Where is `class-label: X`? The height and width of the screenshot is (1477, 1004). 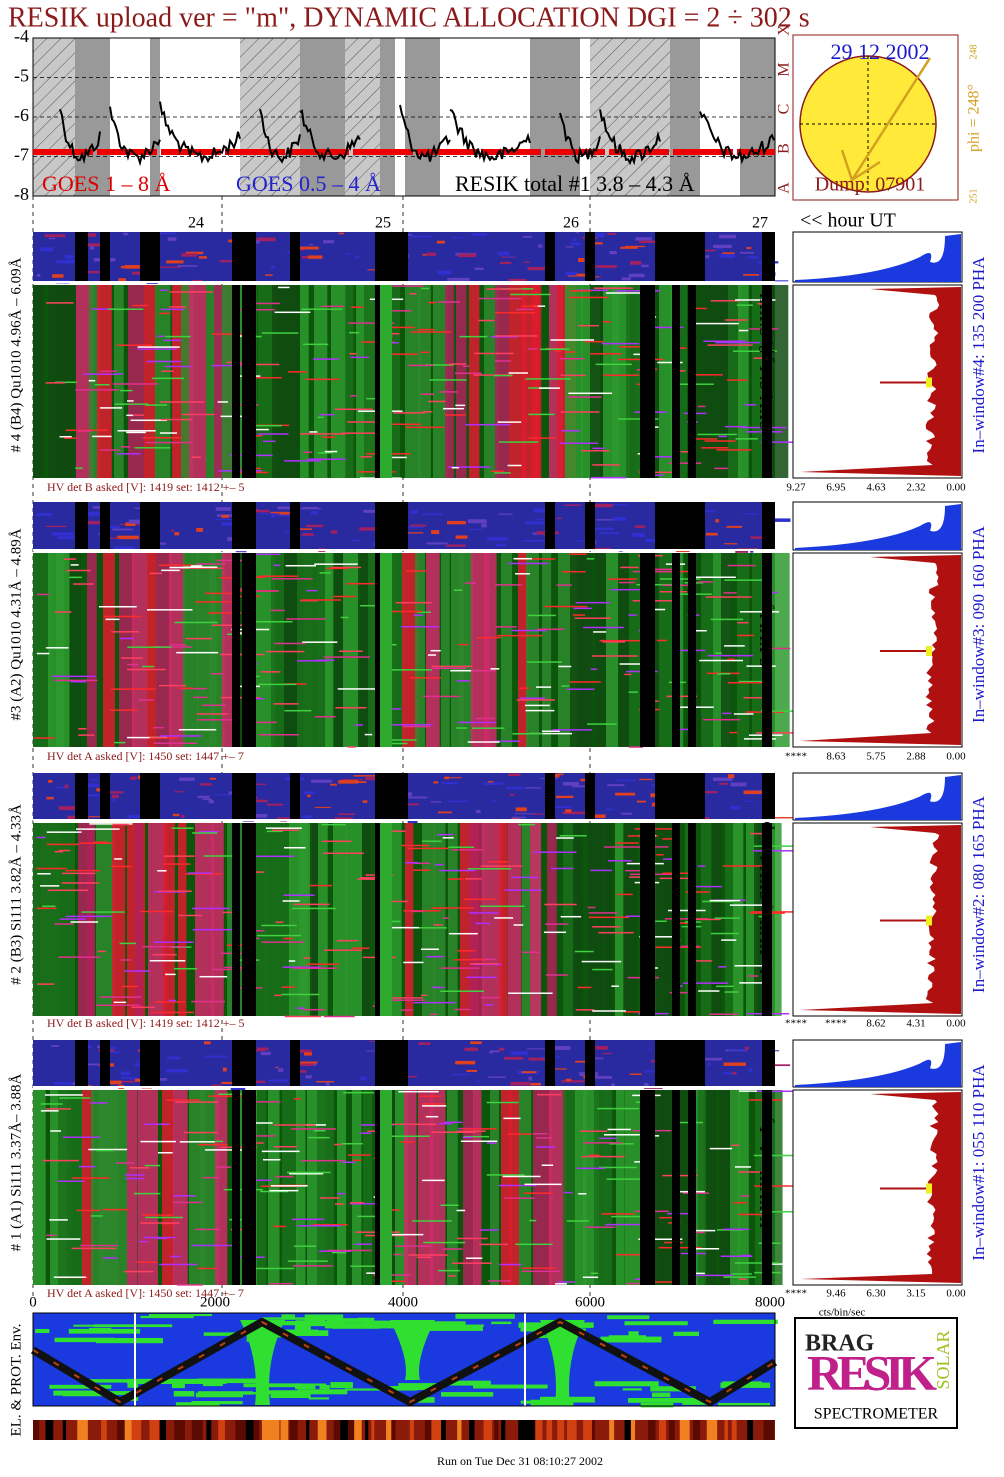
class-label: X is located at coordinates (784, 30).